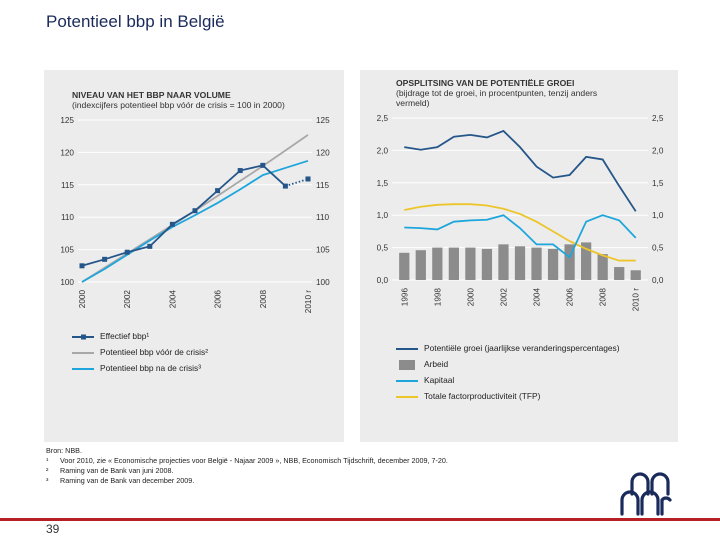 The width and height of the screenshot is (720, 540). What do you see at coordinates (125, 336) in the screenshot?
I see `legend-label-effective: Effectief bbp¹` at bounding box center [125, 336].